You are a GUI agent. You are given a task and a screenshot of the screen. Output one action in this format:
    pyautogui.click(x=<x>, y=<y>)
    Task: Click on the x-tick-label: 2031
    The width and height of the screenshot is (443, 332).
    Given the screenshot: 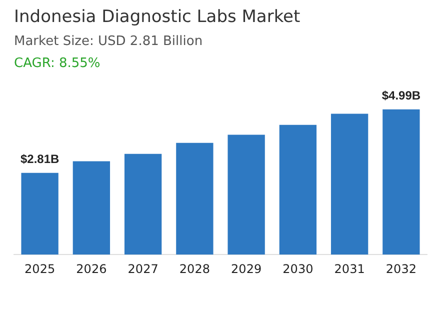 What is the action you would take?
    pyautogui.click(x=349, y=269)
    